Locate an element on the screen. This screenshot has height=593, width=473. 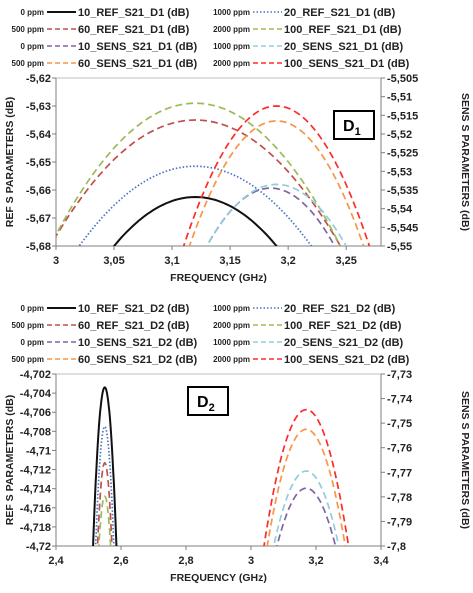
x-tick-label: 3,4 is located at coordinates (381, 561).